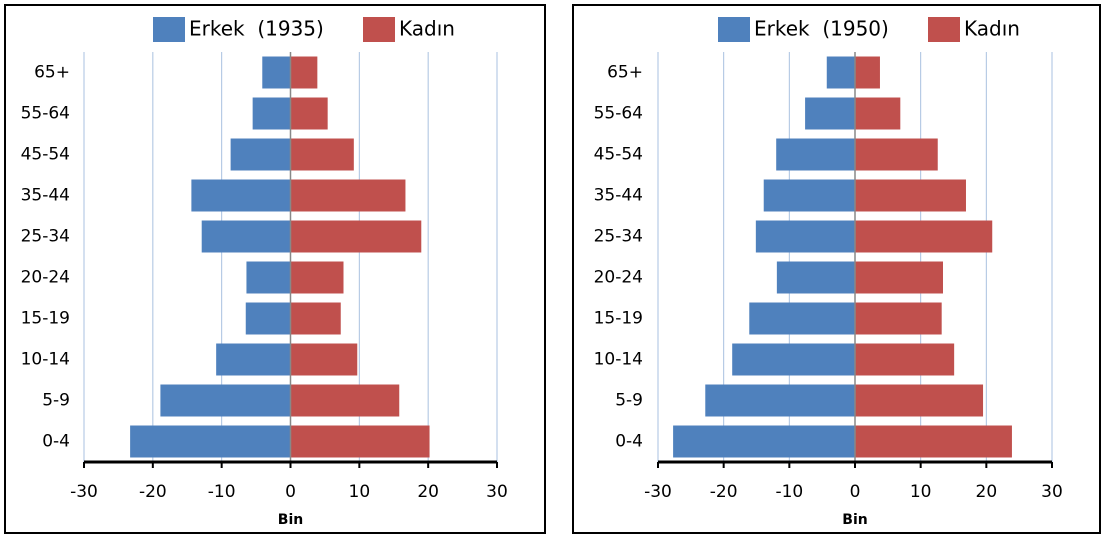  I want to click on legend-label: Erkek (1950), so click(821, 29).